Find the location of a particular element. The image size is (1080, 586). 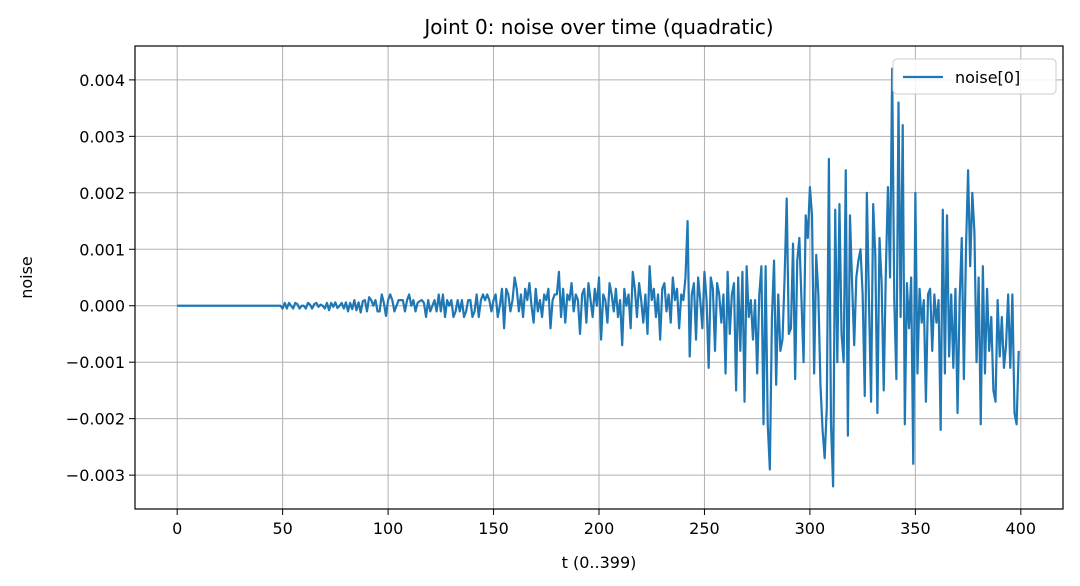

x-axis-label: t (0..399) is located at coordinates (599, 562).